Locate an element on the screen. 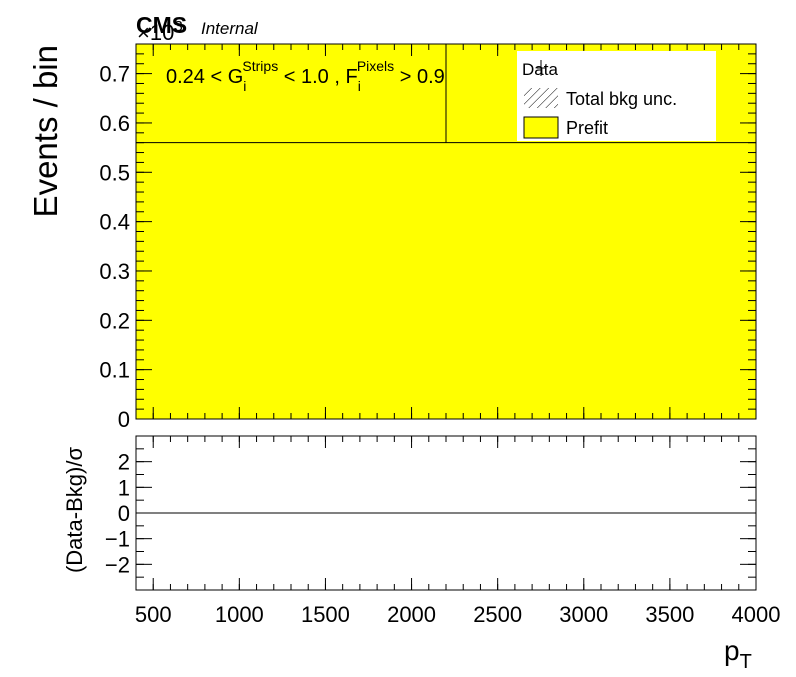 The height and width of the screenshot is (677, 796). prefit-swatch-icon is located at coordinates (541, 127).